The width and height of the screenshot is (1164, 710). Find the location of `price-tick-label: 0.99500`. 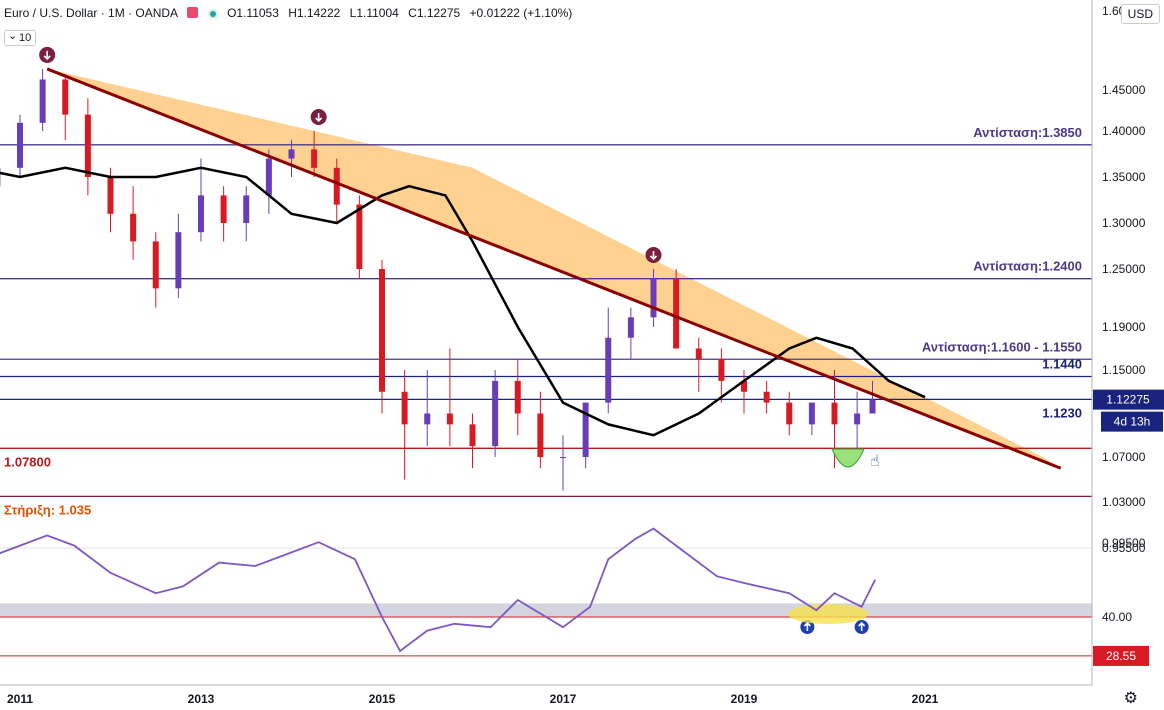

price-tick-label: 0.99500 is located at coordinates (1124, 543).